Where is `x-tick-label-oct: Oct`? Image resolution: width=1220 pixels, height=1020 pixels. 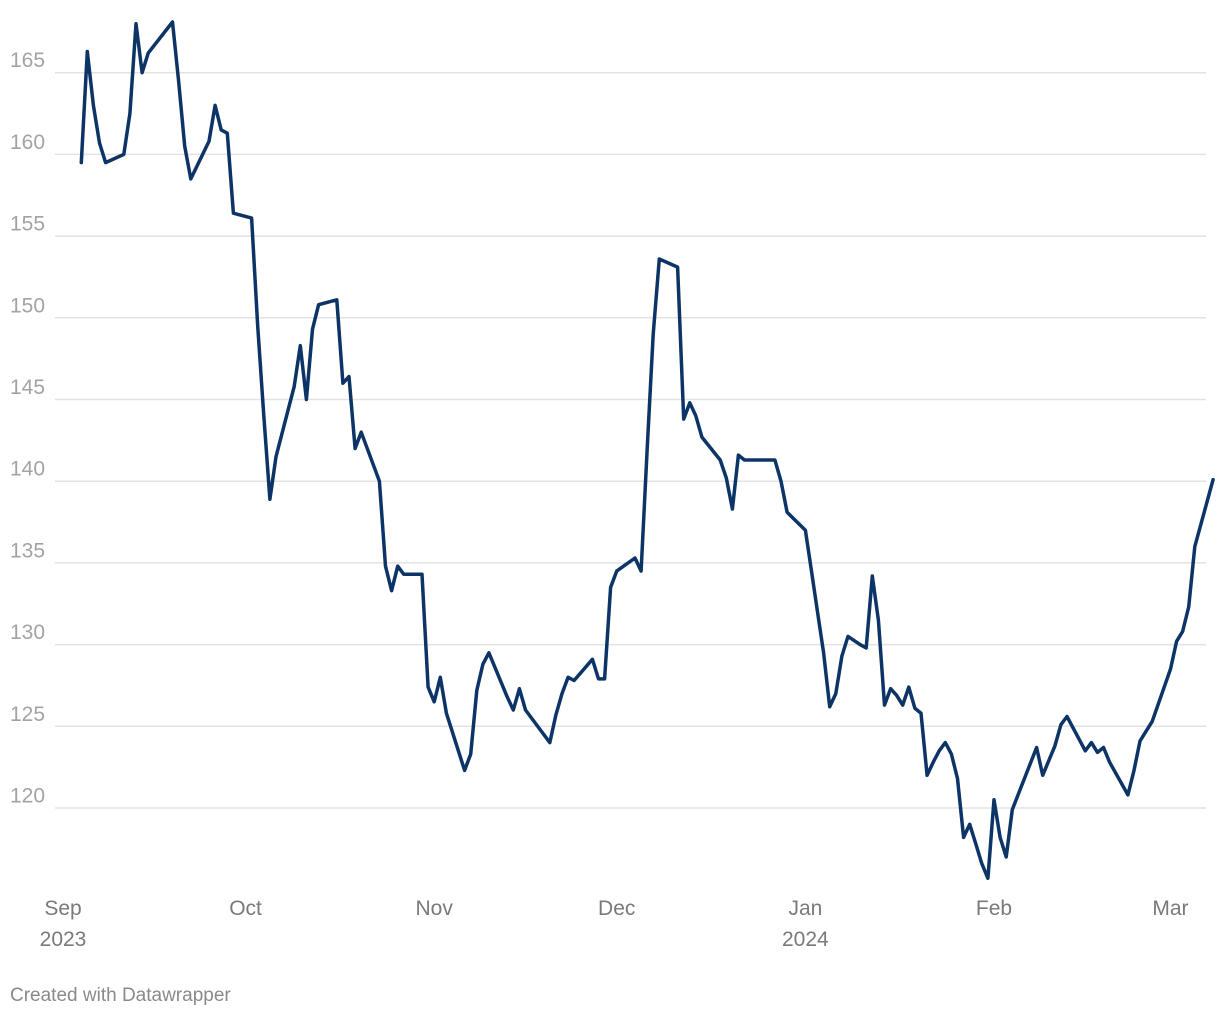 x-tick-label-oct: Oct is located at coordinates (245, 908).